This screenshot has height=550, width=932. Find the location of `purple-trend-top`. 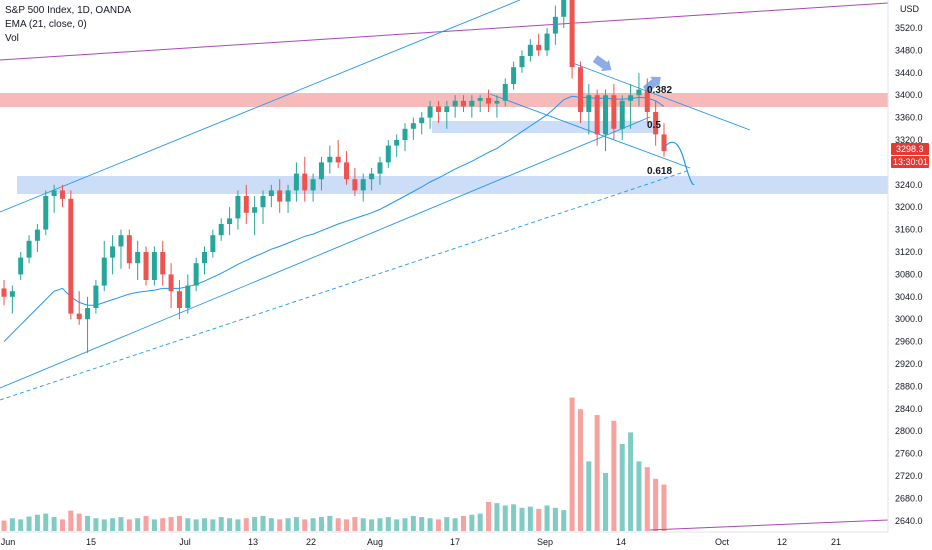

purple-trend-top is located at coordinates (444, 31).